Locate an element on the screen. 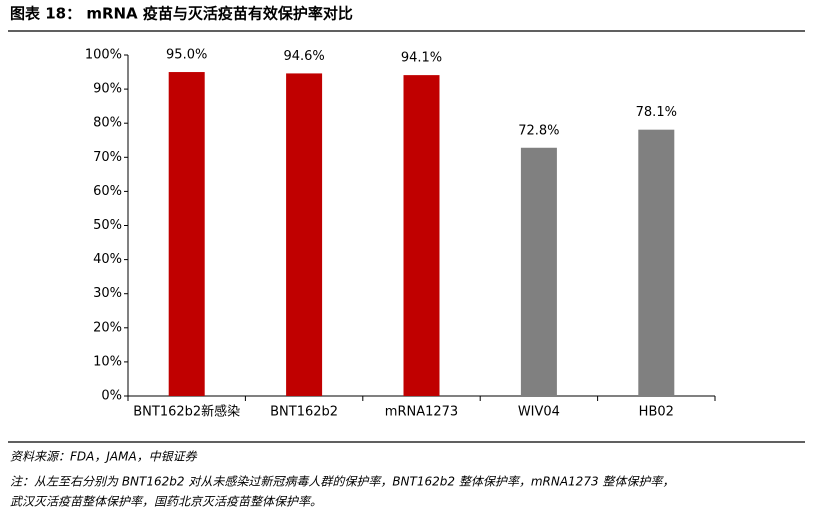 Image resolution: width=817 pixels, height=520 pixels. value-label: 94.6% is located at coordinates (303, 56).